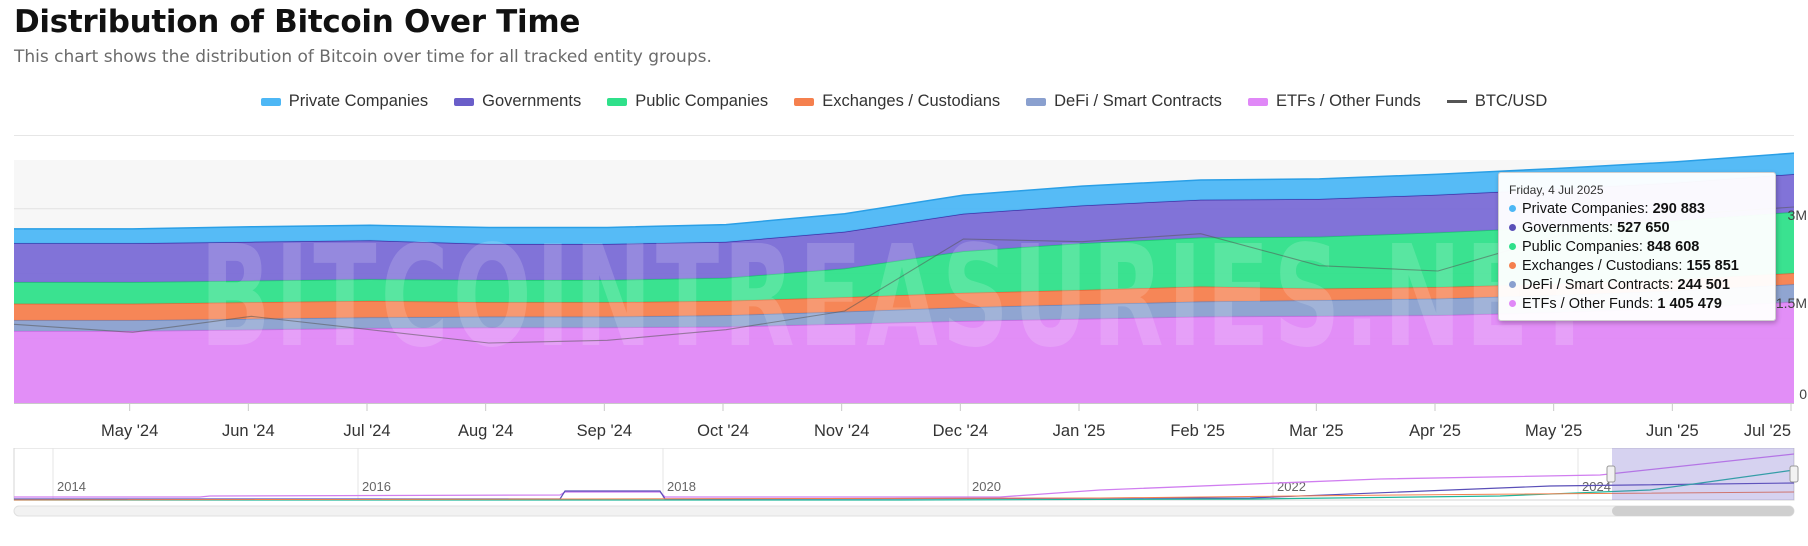 The width and height of the screenshot is (1808, 546). What do you see at coordinates (681, 486) in the screenshot?
I see `navigator-year-label: 2018` at bounding box center [681, 486].